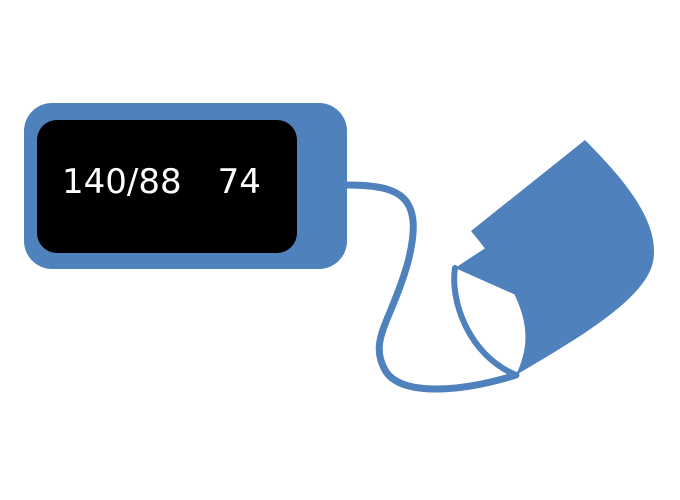  What do you see at coordinates (486, 270) in the screenshot?
I see `cuff-inner-flap` at bounding box center [486, 270].